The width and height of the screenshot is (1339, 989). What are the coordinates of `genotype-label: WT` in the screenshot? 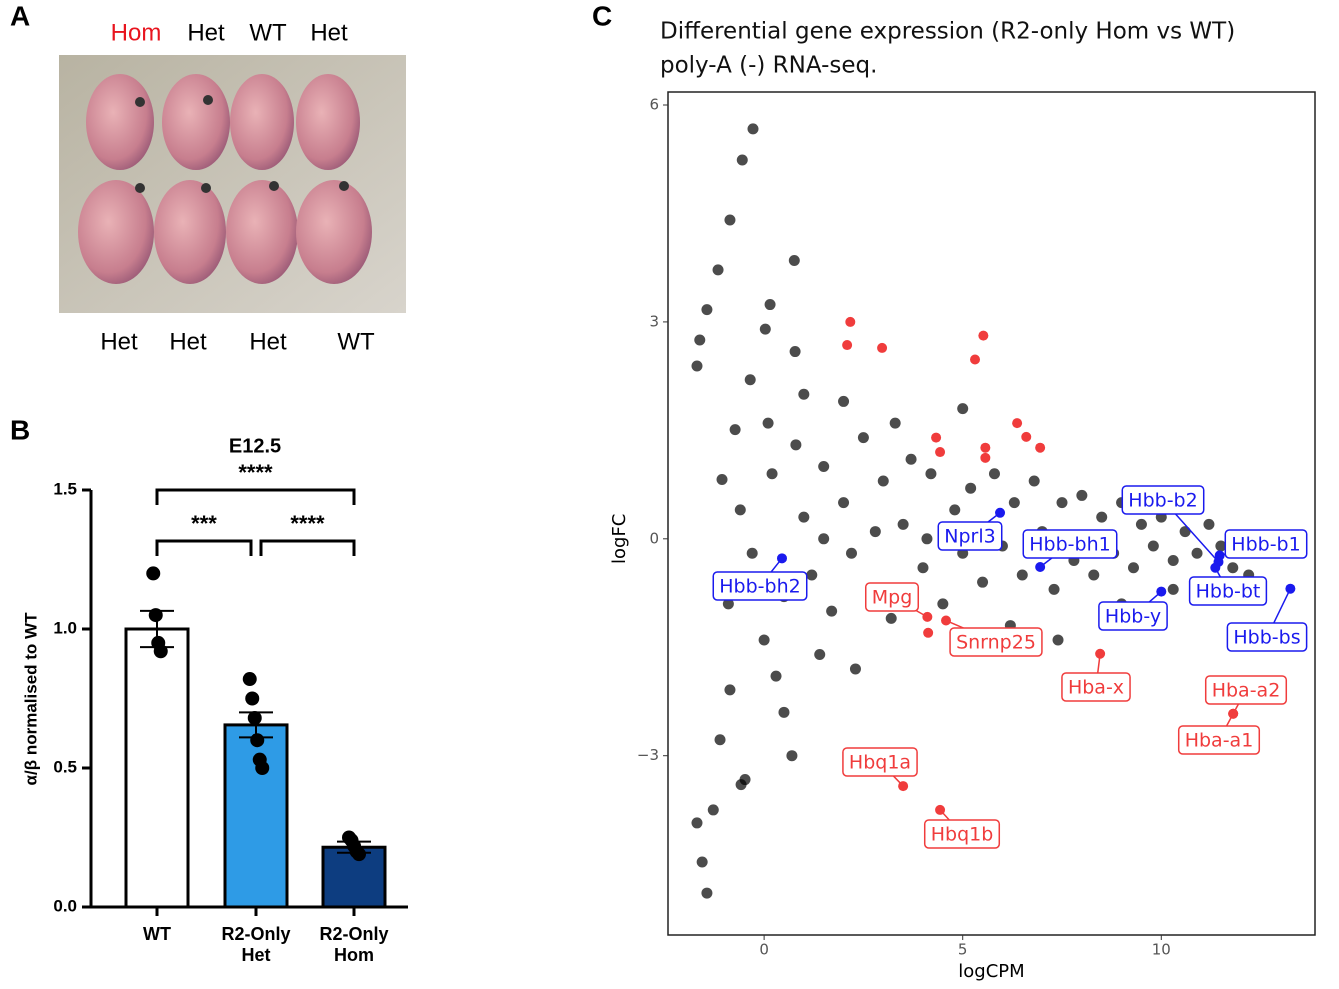 It's located at (268, 32).